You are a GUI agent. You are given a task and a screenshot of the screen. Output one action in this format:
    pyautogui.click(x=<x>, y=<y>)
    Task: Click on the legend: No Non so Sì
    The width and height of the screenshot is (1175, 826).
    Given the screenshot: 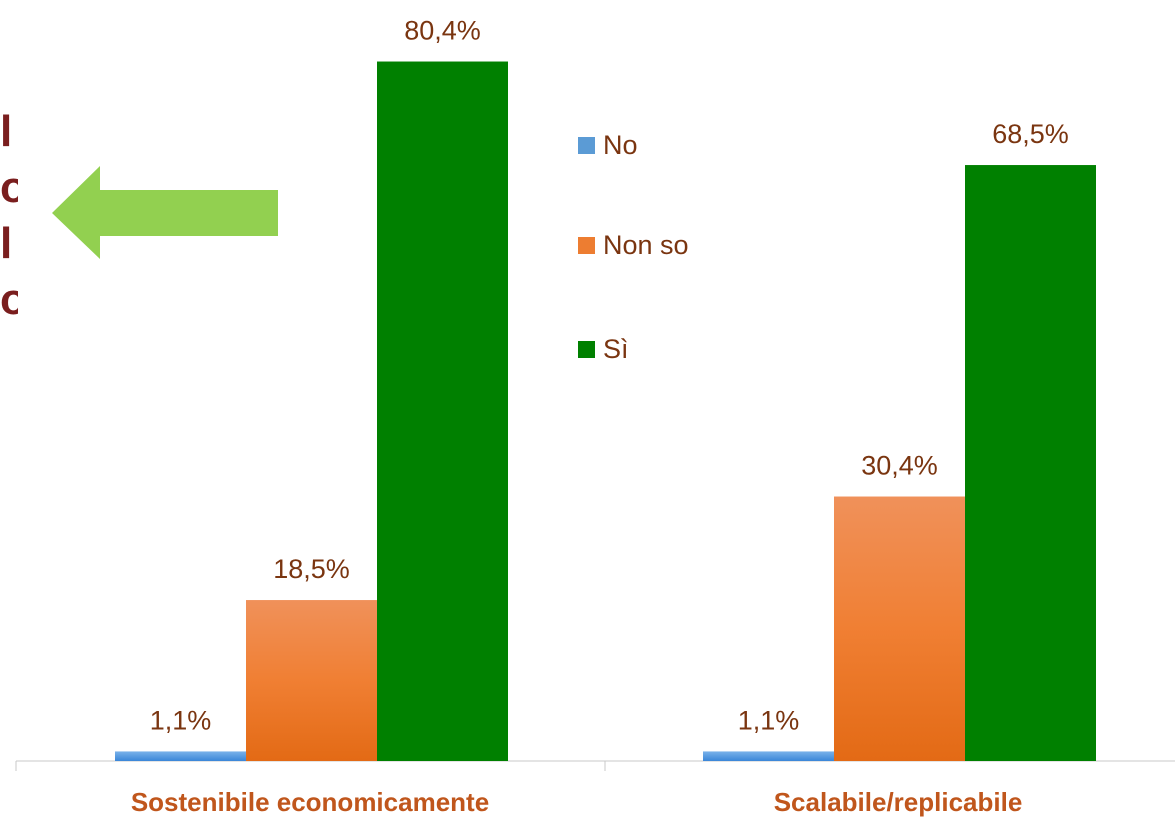 What is the action you would take?
    pyautogui.click(x=633, y=247)
    